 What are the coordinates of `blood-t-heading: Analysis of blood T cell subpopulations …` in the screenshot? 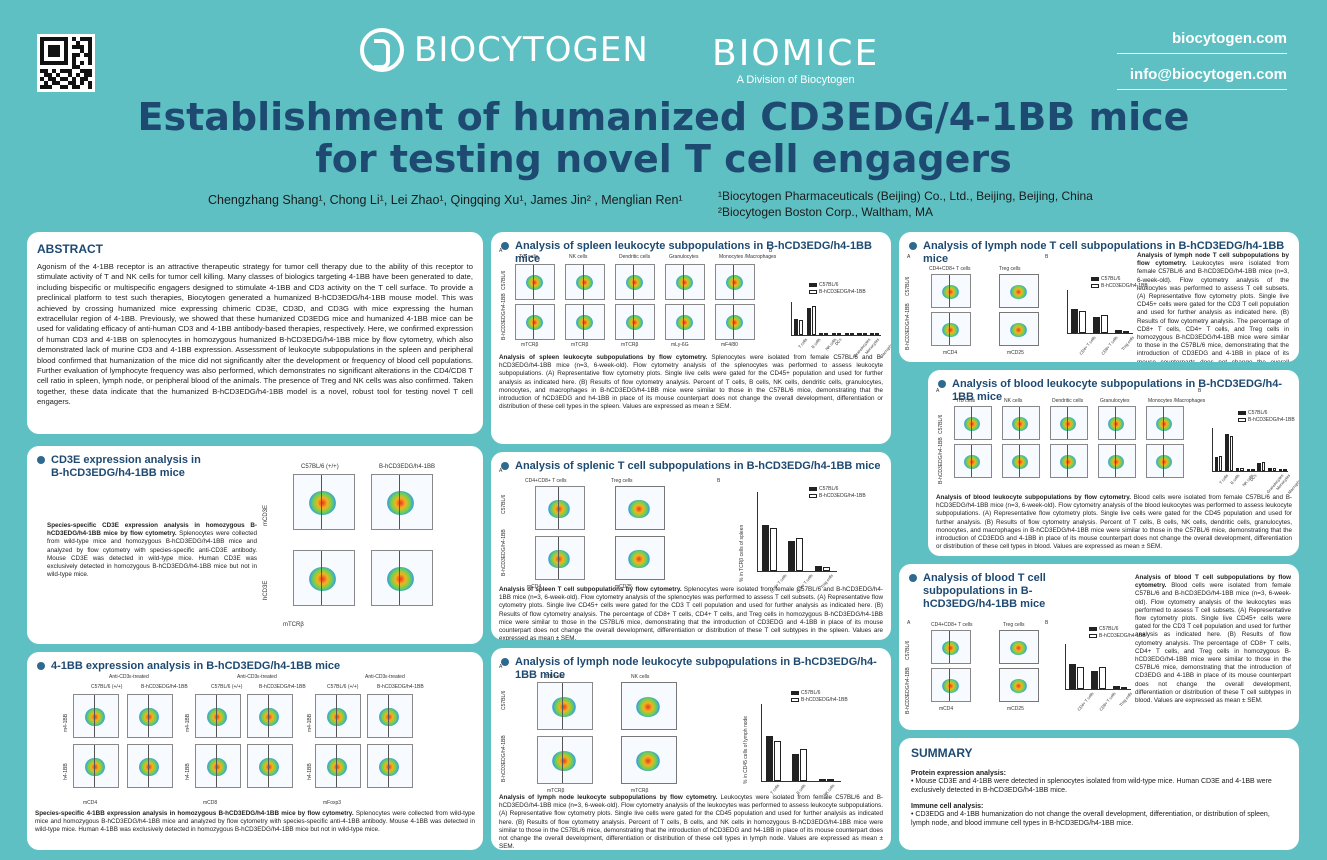 It's located at (984, 591).